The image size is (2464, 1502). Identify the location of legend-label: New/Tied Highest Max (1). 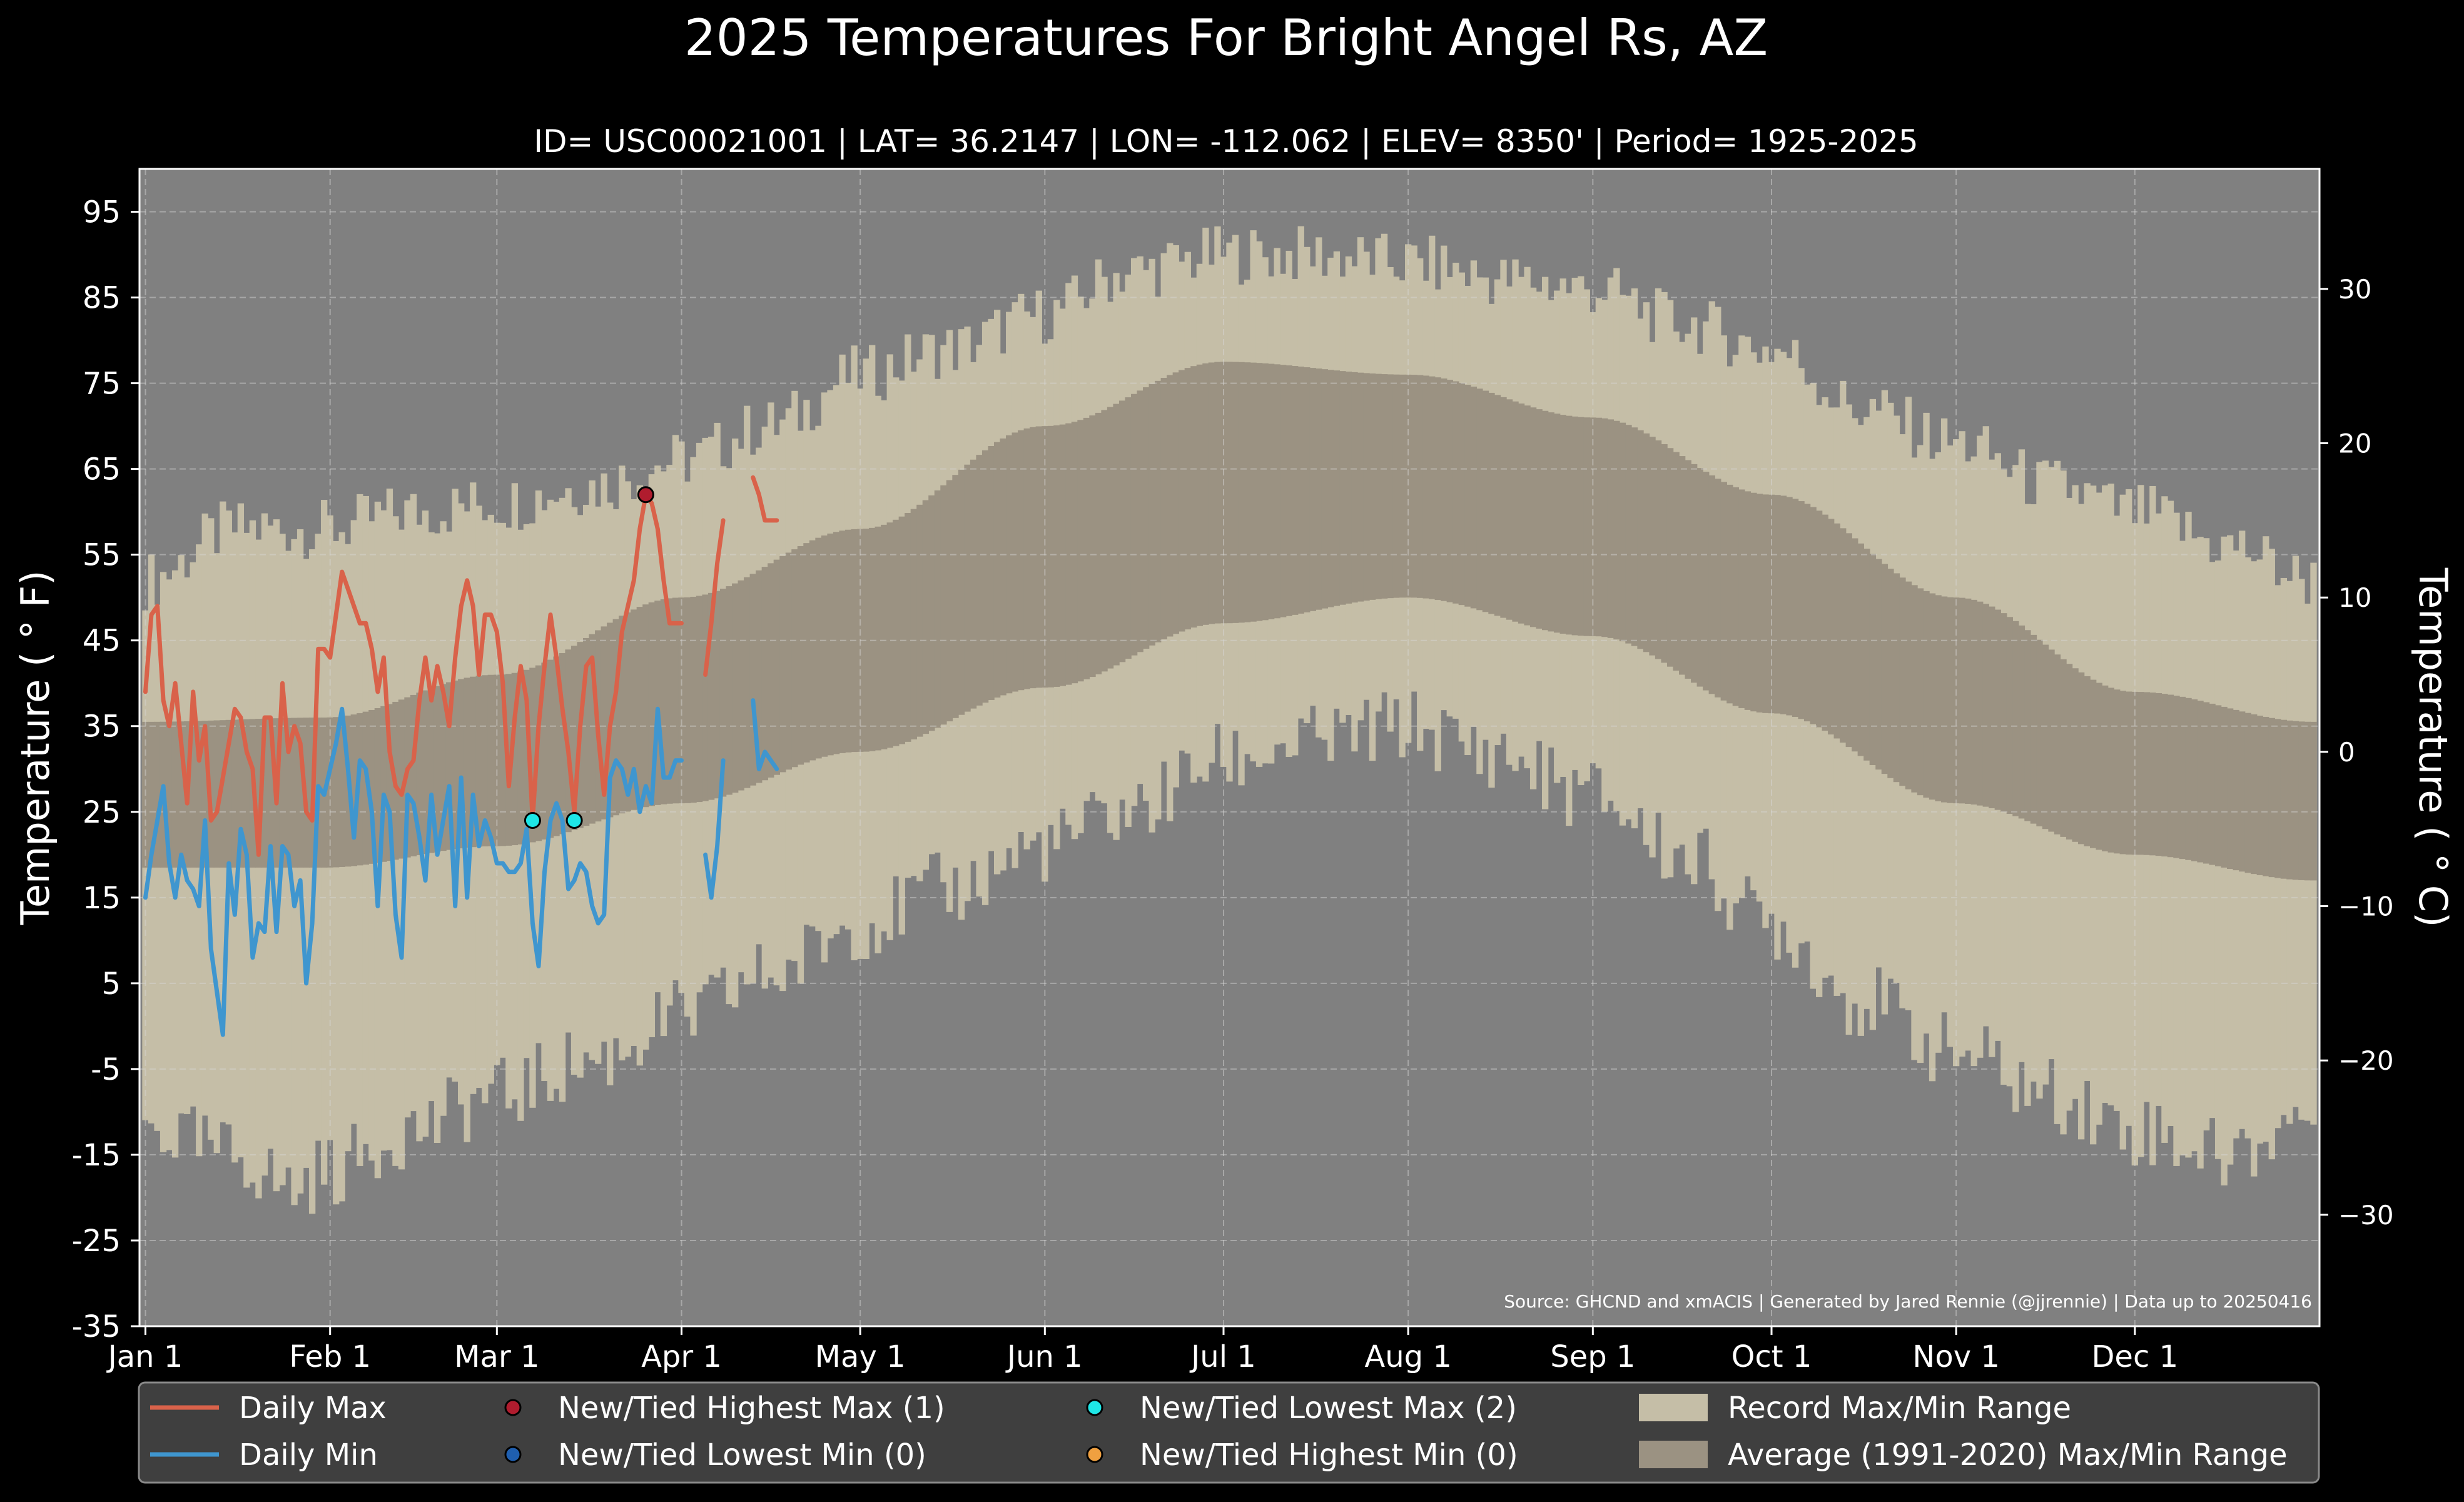
(751, 1408).